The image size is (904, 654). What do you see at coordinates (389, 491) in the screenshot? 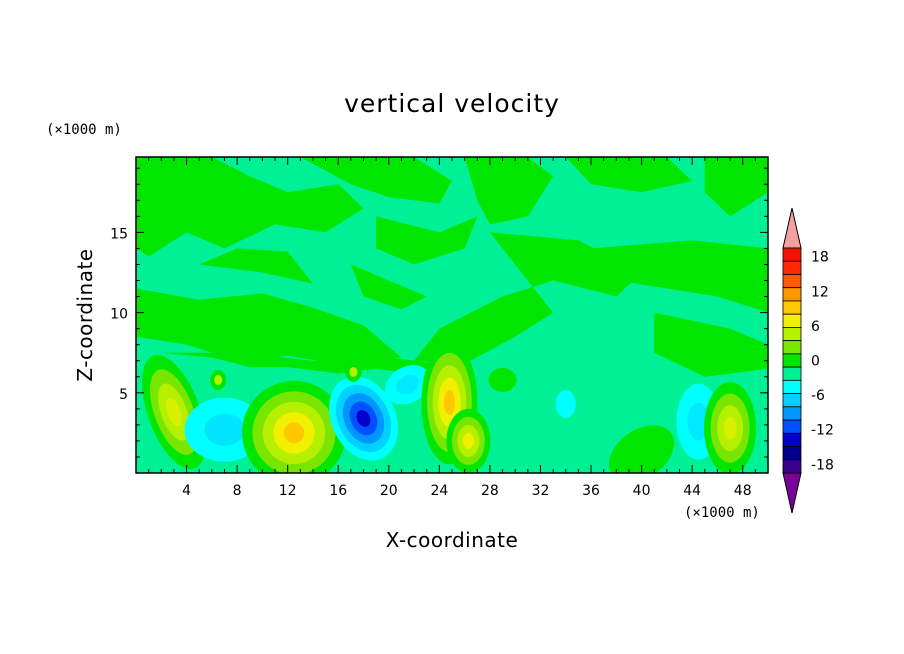
I see `x-tick-label: 20` at bounding box center [389, 491].